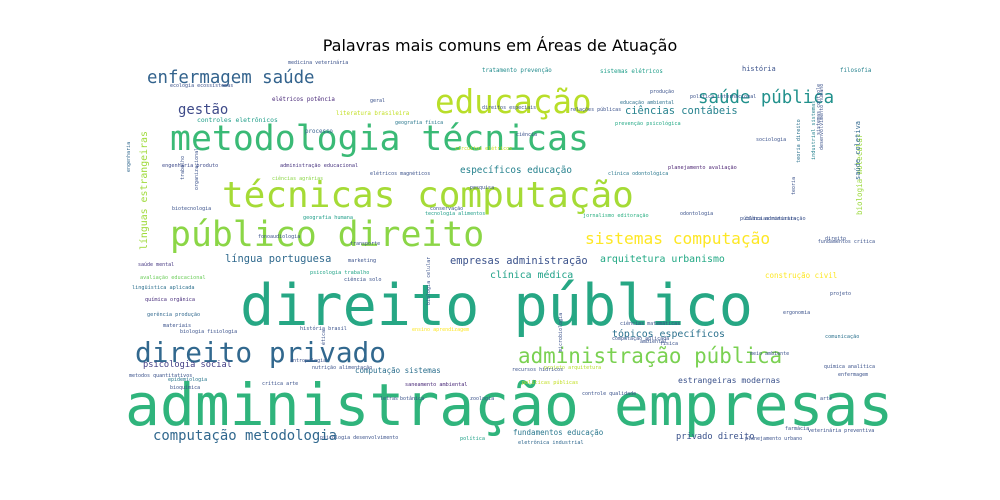 The width and height of the screenshot is (1000, 500). Describe the element at coordinates (513, 102) in the screenshot. I see `word-educacao: educação` at that location.